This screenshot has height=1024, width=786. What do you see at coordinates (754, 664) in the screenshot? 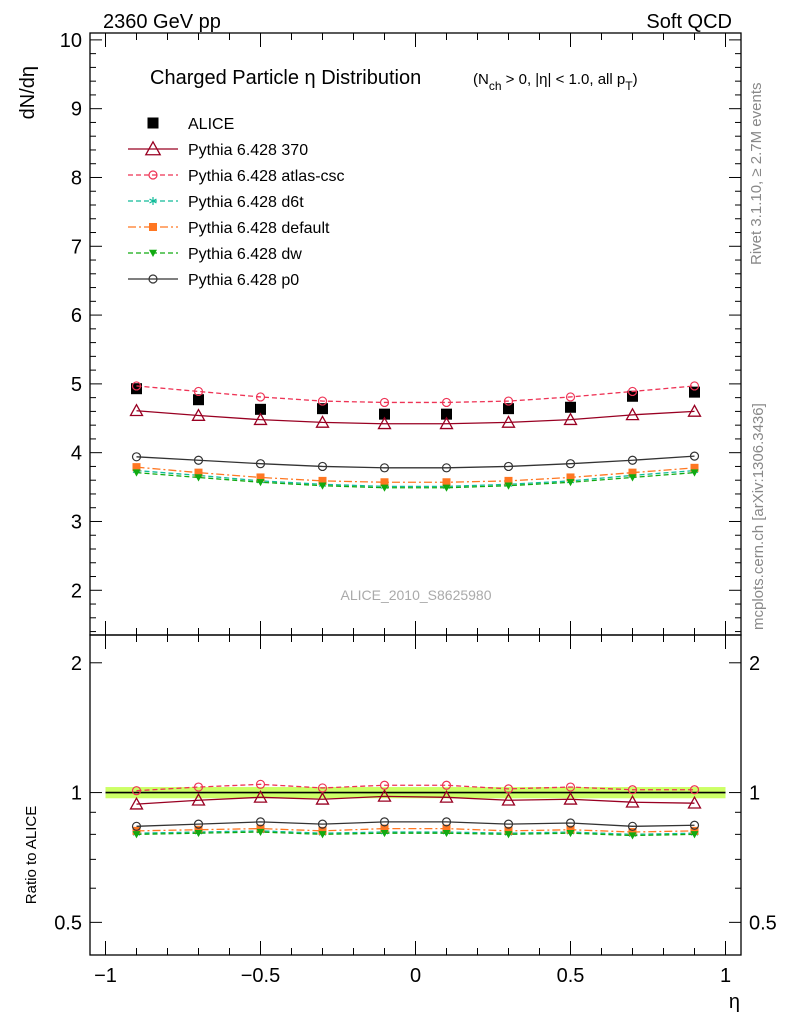
I see `ratio-y-tick-label-right: 2` at bounding box center [754, 664].